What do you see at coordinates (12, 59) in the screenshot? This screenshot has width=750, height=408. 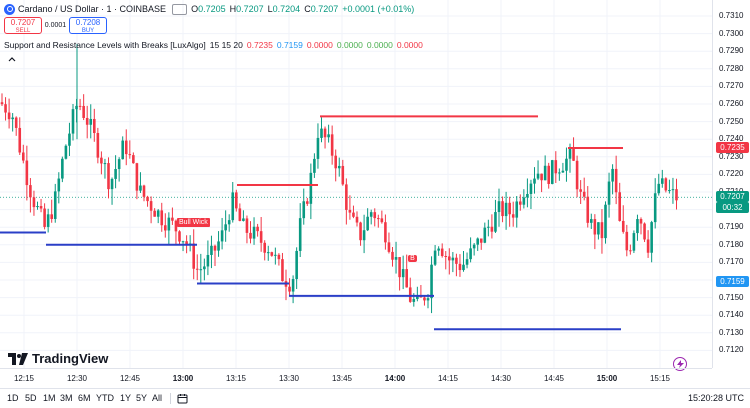 I see `collapse-legend-chevron-icon` at bounding box center [12, 59].